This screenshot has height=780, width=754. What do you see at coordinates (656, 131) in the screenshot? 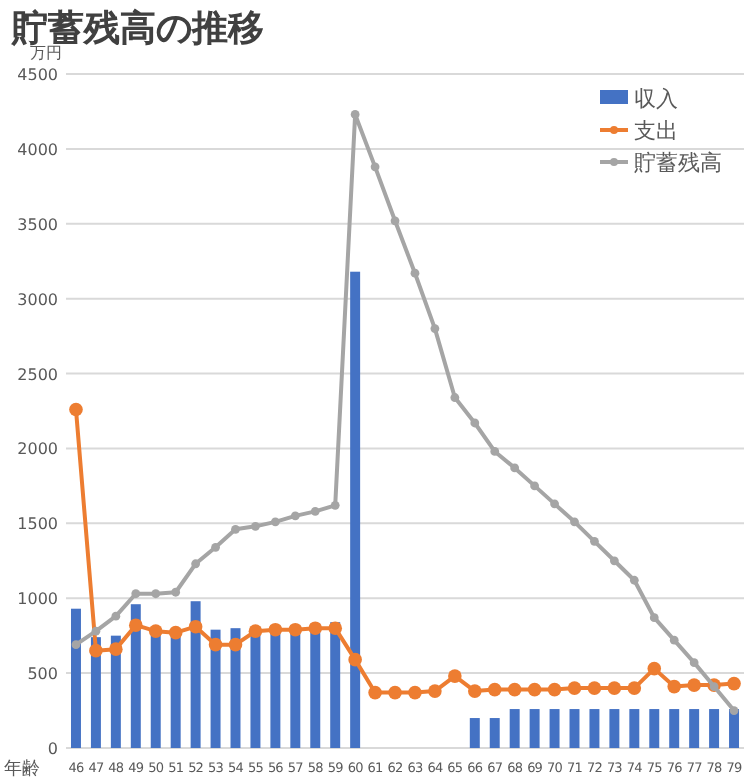
I see `legend-label: 支出` at bounding box center [656, 131].